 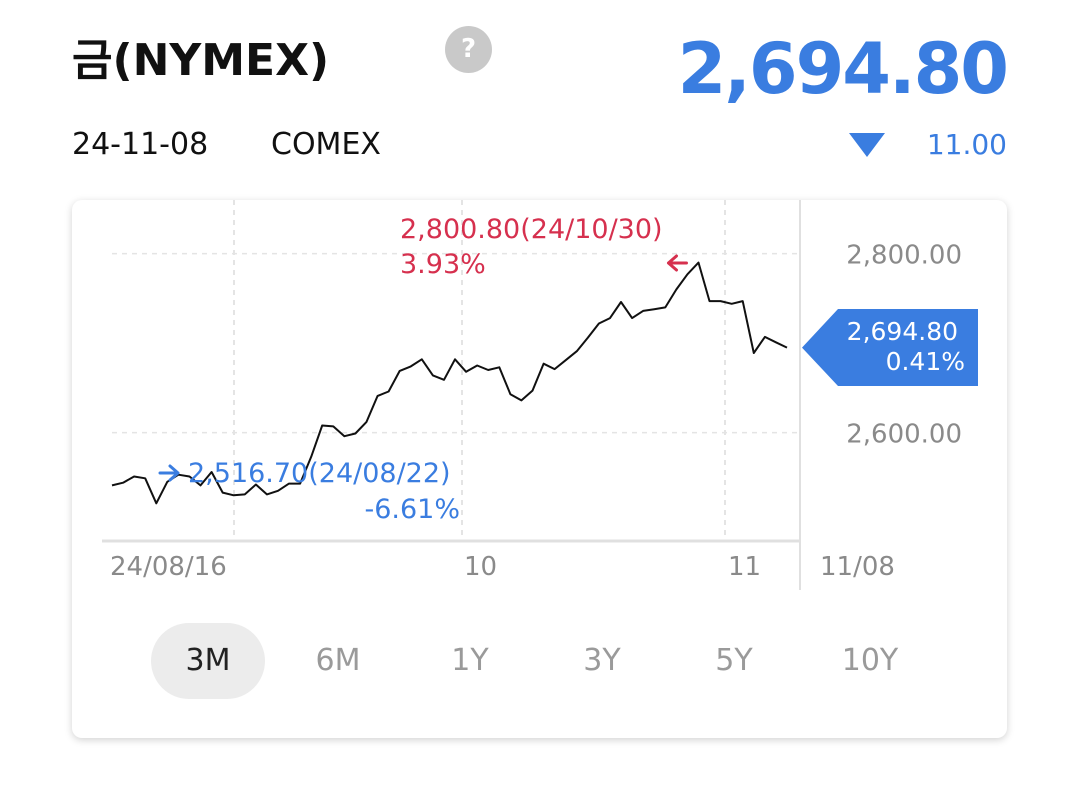 What do you see at coordinates (857, 567) in the screenshot?
I see `x-tick-label-3: 11/08` at bounding box center [857, 567].